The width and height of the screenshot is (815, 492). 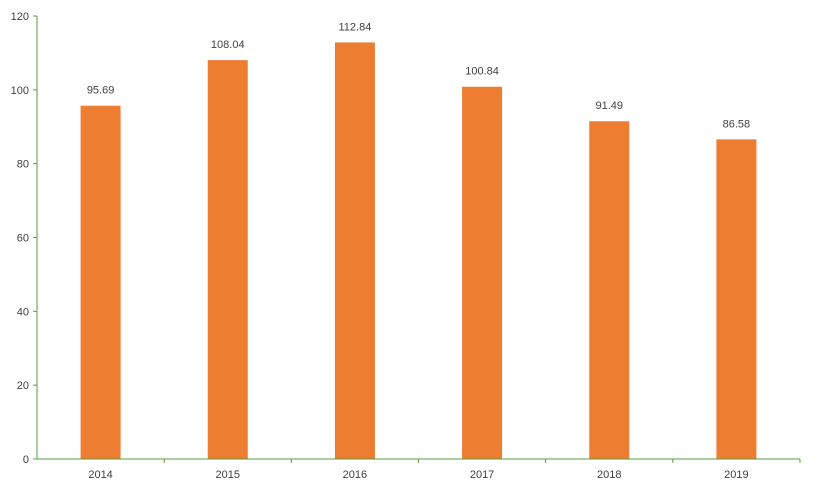 What do you see at coordinates (444, 470) in the screenshot?
I see `x-axis-ticks: 2014 2015 2016 2017 2018 2019` at bounding box center [444, 470].